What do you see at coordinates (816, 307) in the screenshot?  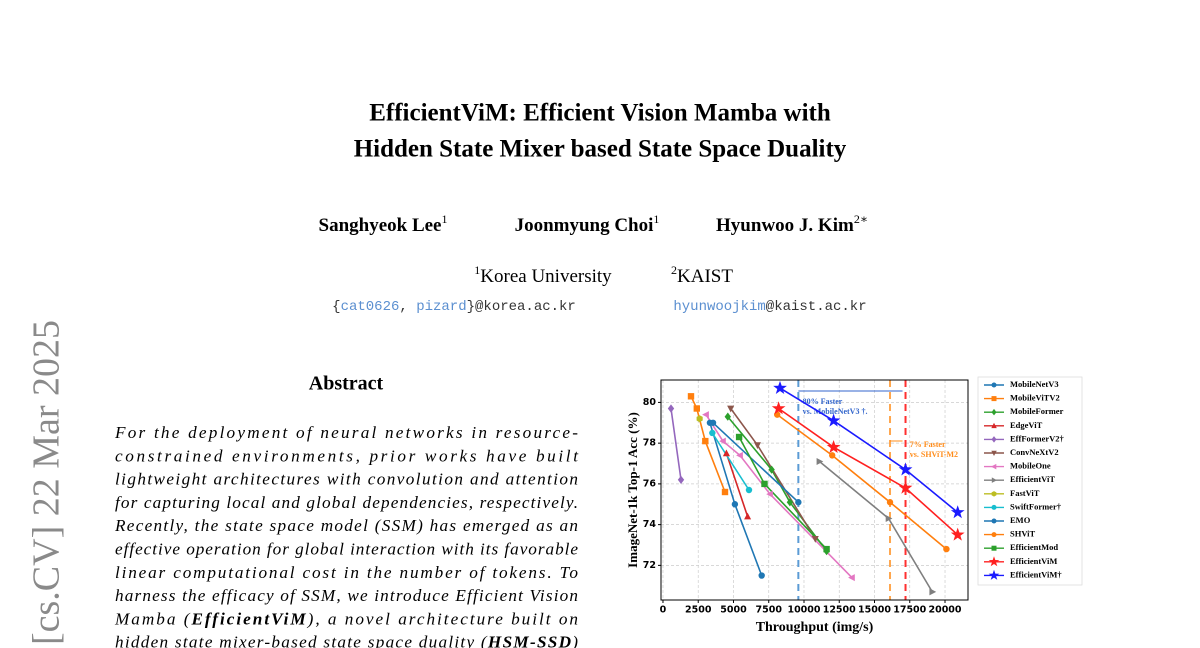 I see `email-text: @kaist.ac.kr` at bounding box center [816, 307].